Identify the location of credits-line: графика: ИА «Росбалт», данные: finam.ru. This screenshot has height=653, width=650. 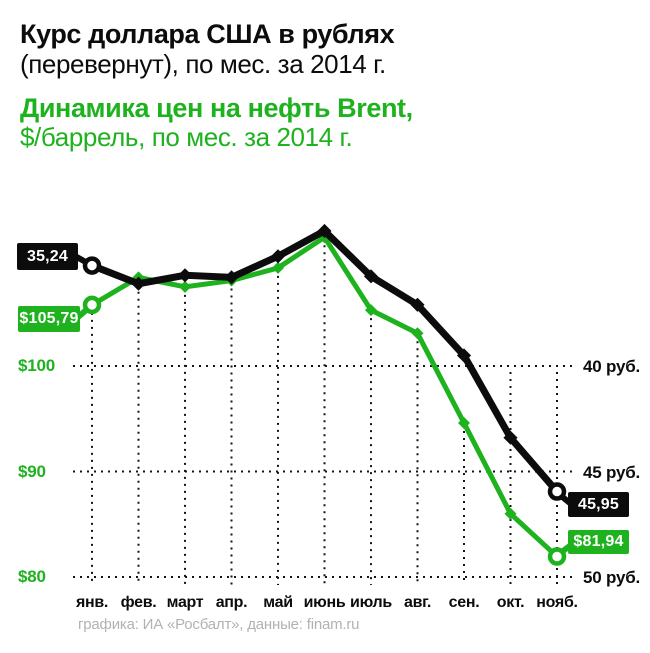
(219, 624).